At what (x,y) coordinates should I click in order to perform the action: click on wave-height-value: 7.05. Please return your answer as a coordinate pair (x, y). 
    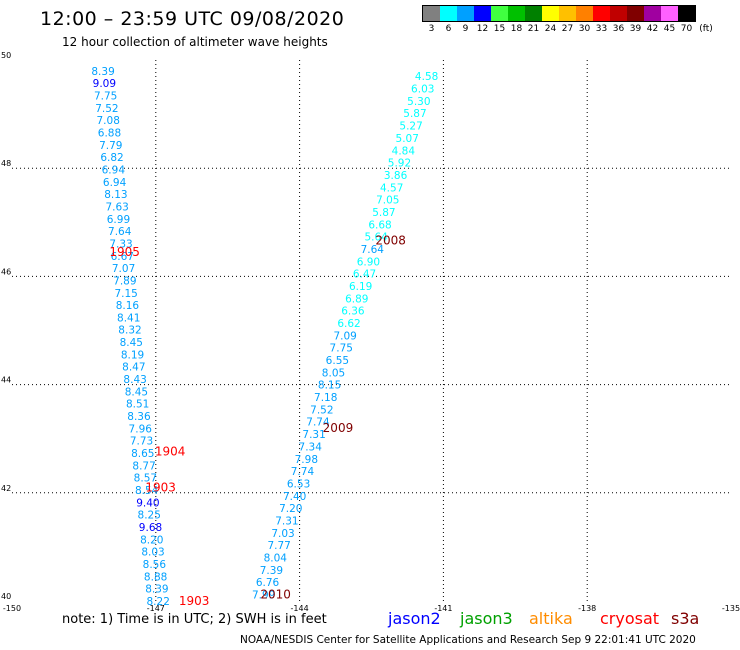
    Looking at the image, I should click on (387, 201).